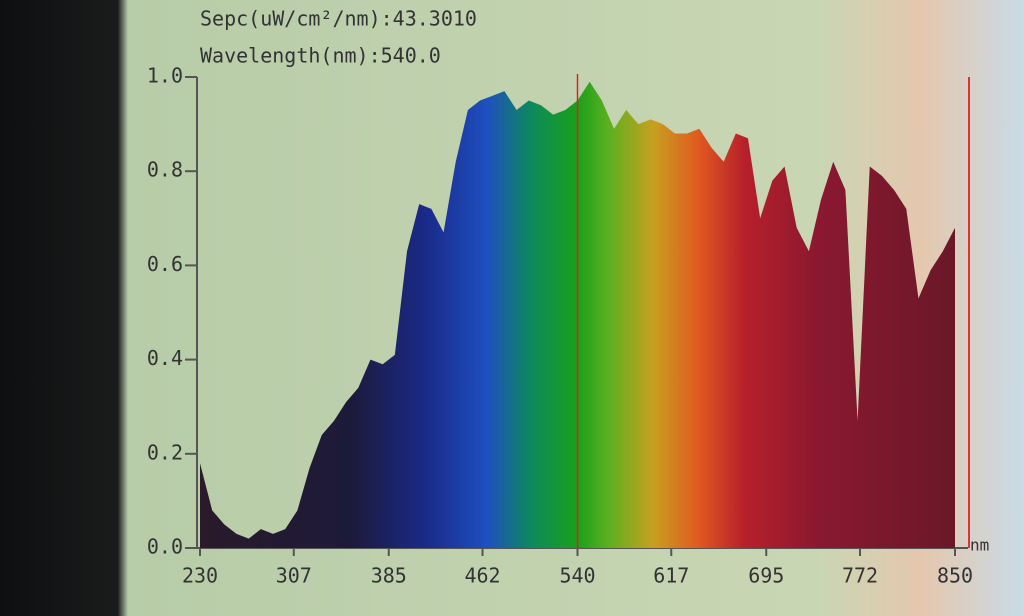 The height and width of the screenshot is (616, 1024). Describe the element at coordinates (165, 452) in the screenshot. I see `y-tick-label: 0.2` at that location.